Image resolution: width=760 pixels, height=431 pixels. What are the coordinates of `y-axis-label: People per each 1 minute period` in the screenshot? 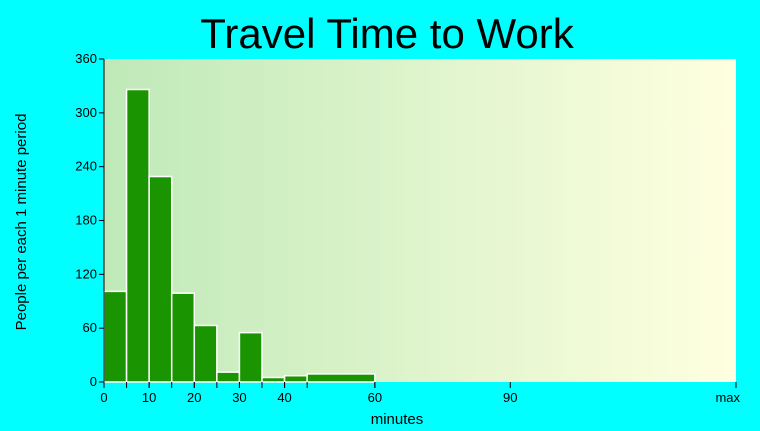 It's located at (21, 222).